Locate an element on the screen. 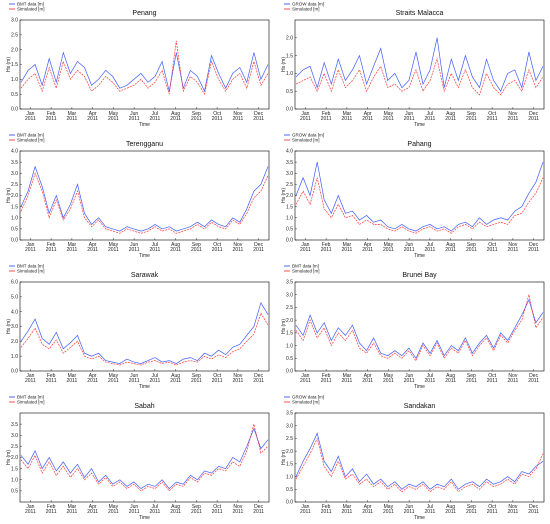 This screenshot has width=550, height=524. chart-title: Sandakan is located at coordinates (420, 406).